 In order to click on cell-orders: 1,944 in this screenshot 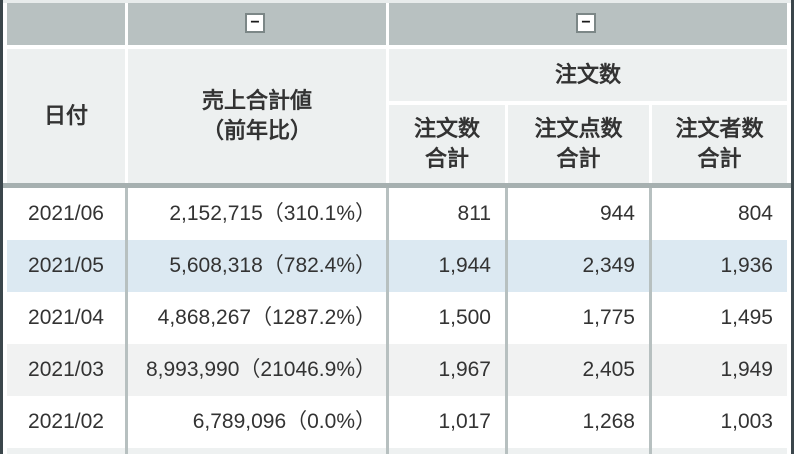, I will do `click(464, 265)`.